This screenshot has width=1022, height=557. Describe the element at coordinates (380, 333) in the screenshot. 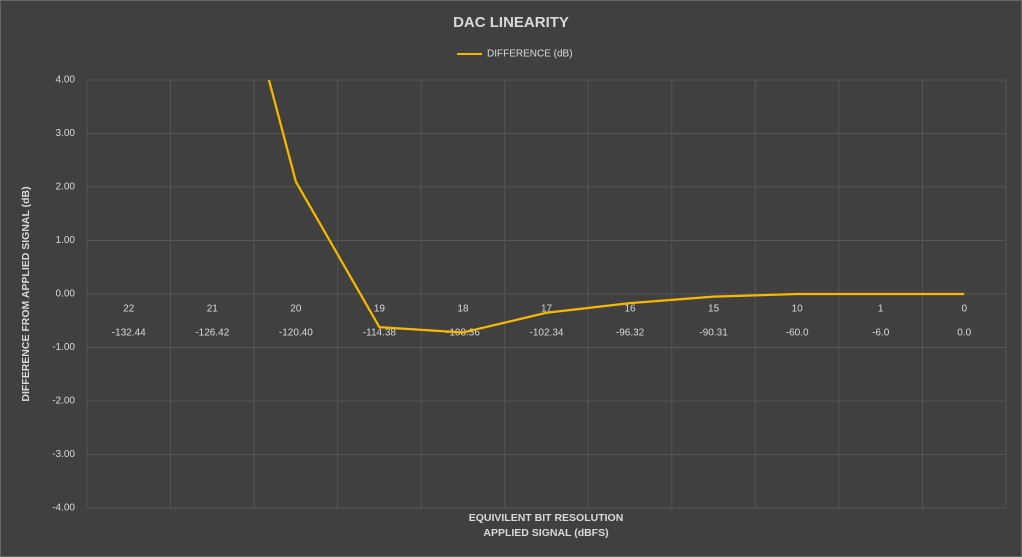

I see `x-tick-label: -114.38` at that location.